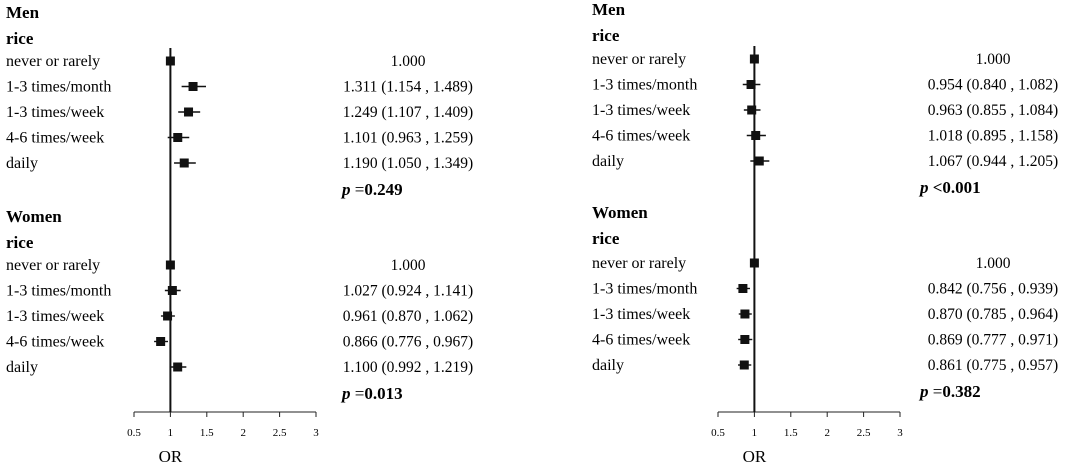  What do you see at coordinates (949, 391) in the screenshot?
I see `p-value-label: p =0.382` at bounding box center [949, 391].